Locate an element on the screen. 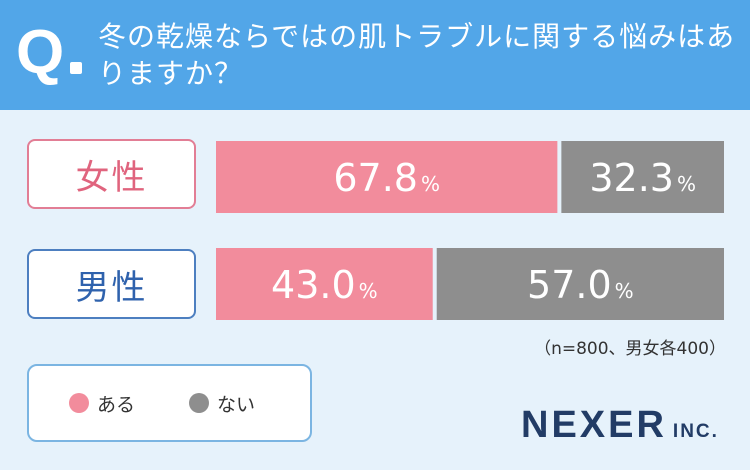 The width and height of the screenshot is (750, 470). category-label-female: 女性 is located at coordinates (111, 174).